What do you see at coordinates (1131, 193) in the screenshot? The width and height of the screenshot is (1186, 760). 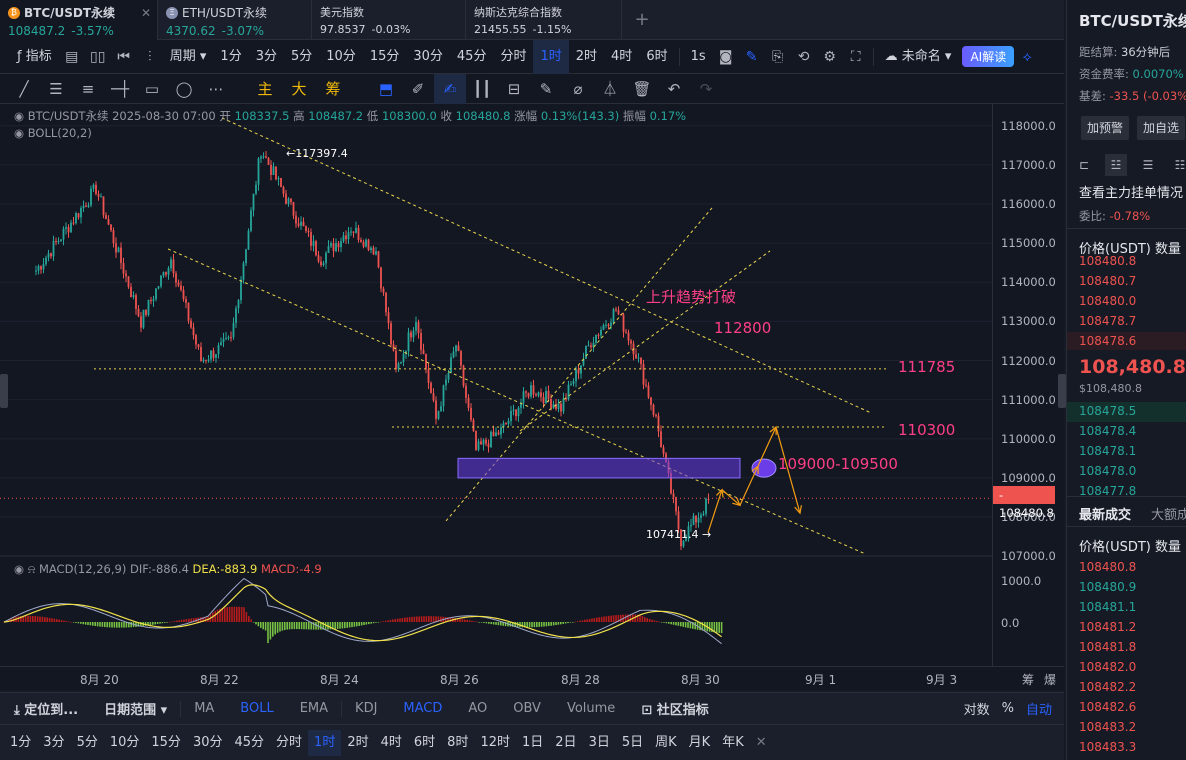 I see `orderbook-title: 查看主力挂单情况` at bounding box center [1131, 193].